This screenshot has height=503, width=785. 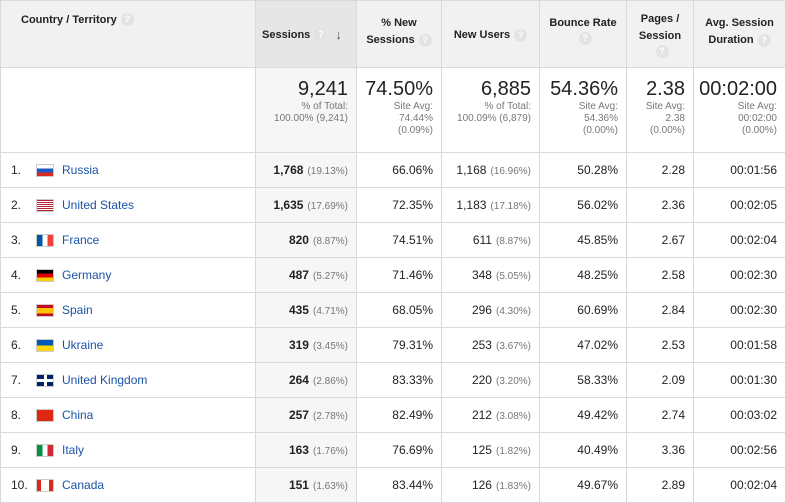 I want to click on total-value: 2.38, so click(x=658, y=89).